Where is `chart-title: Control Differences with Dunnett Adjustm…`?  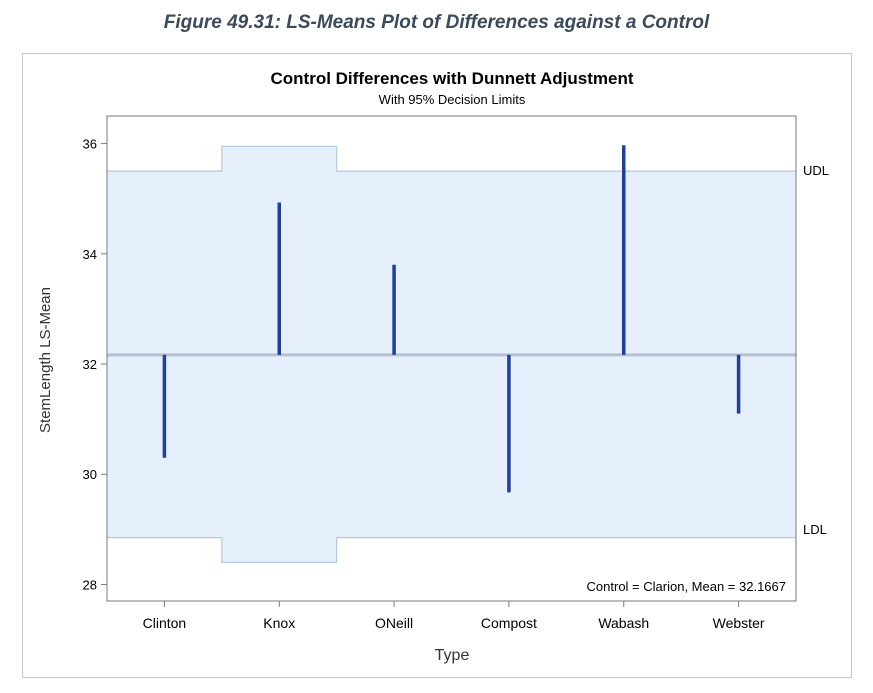 chart-title: Control Differences with Dunnett Adjustm… is located at coordinates (452, 78).